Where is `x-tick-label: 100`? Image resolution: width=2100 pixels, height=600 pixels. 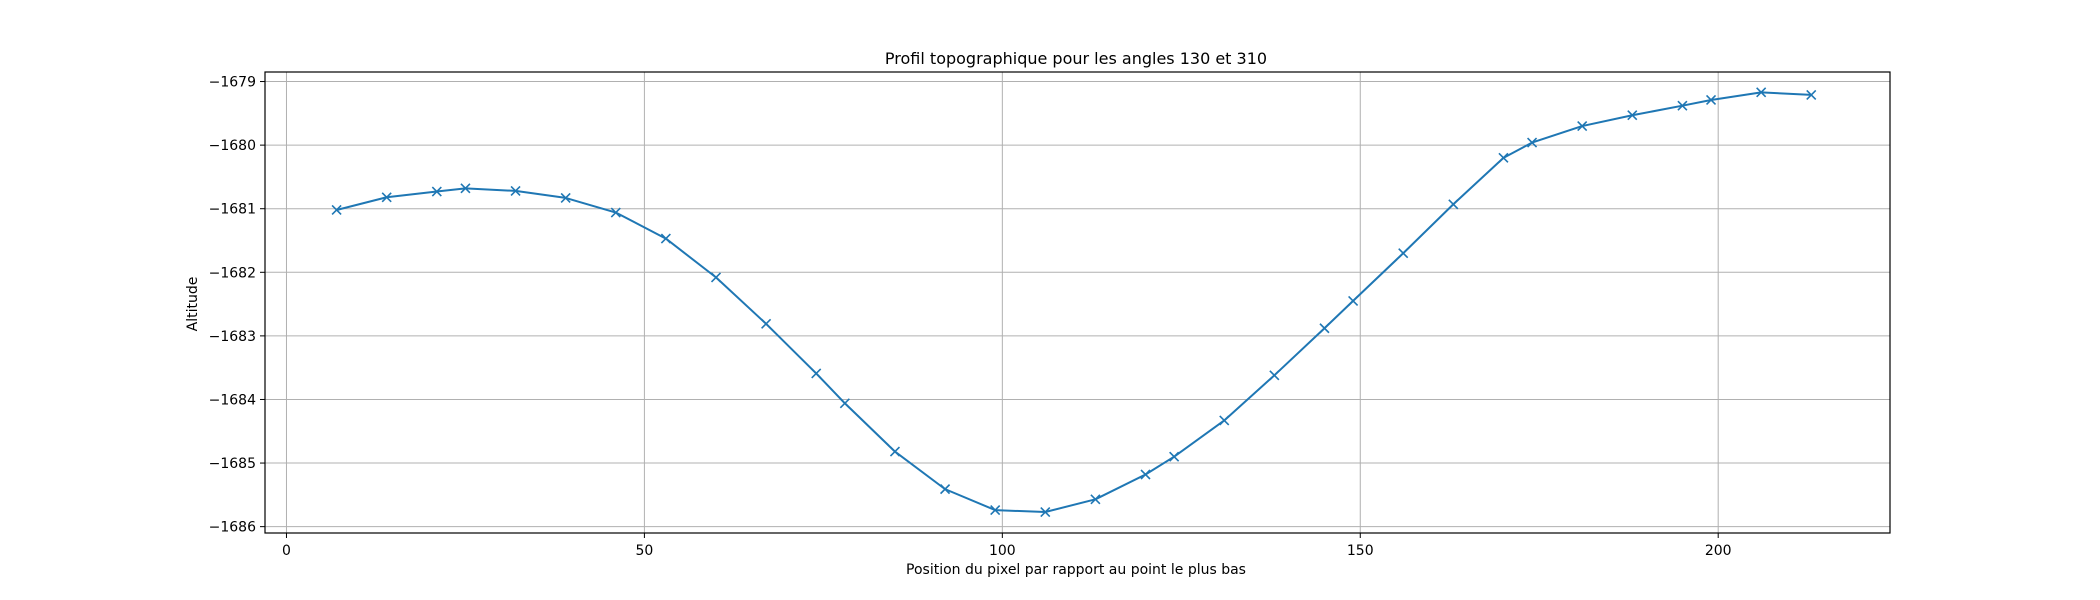 x-tick-label: 100 is located at coordinates (1002, 551).